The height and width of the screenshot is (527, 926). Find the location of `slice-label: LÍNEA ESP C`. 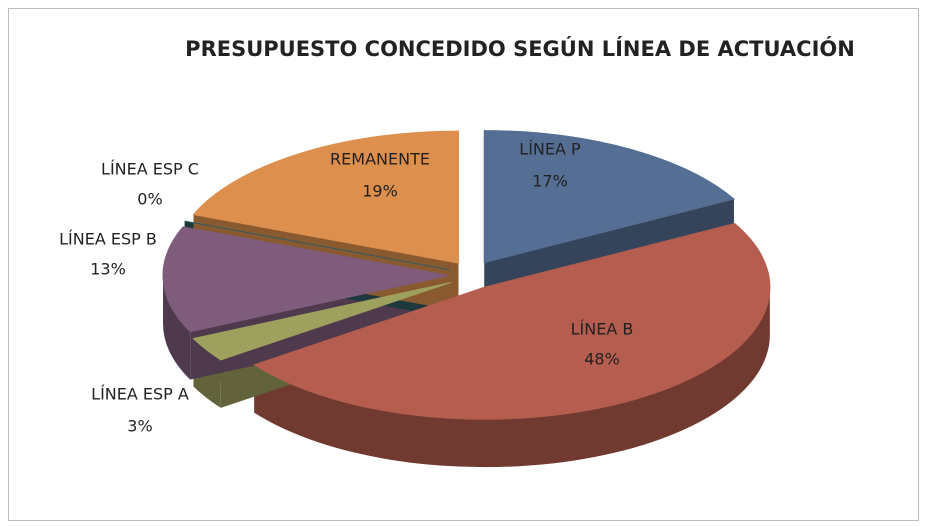

slice-label: LÍNEA ESP C is located at coordinates (150, 169).